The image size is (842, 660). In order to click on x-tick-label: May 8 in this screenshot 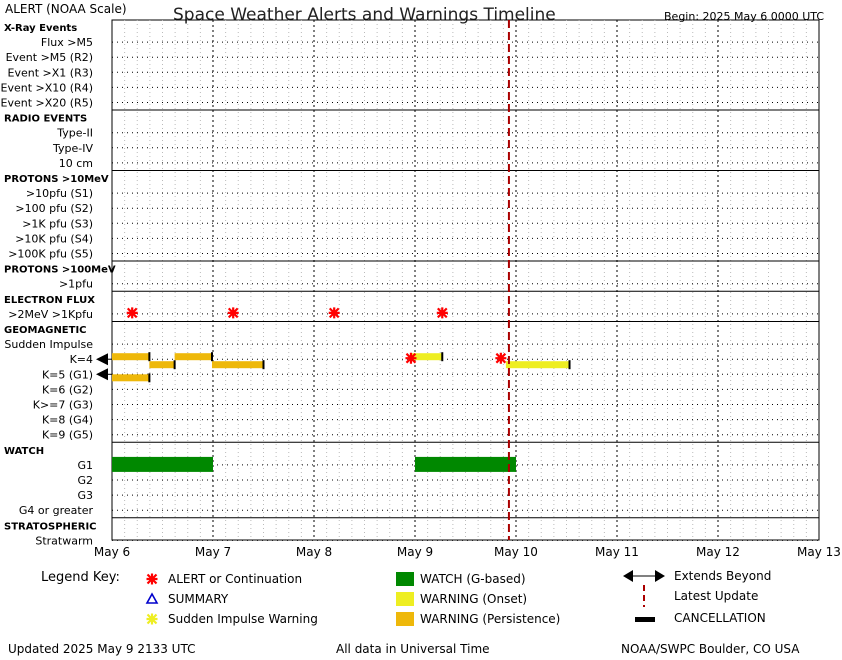, I will do `click(314, 552)`.